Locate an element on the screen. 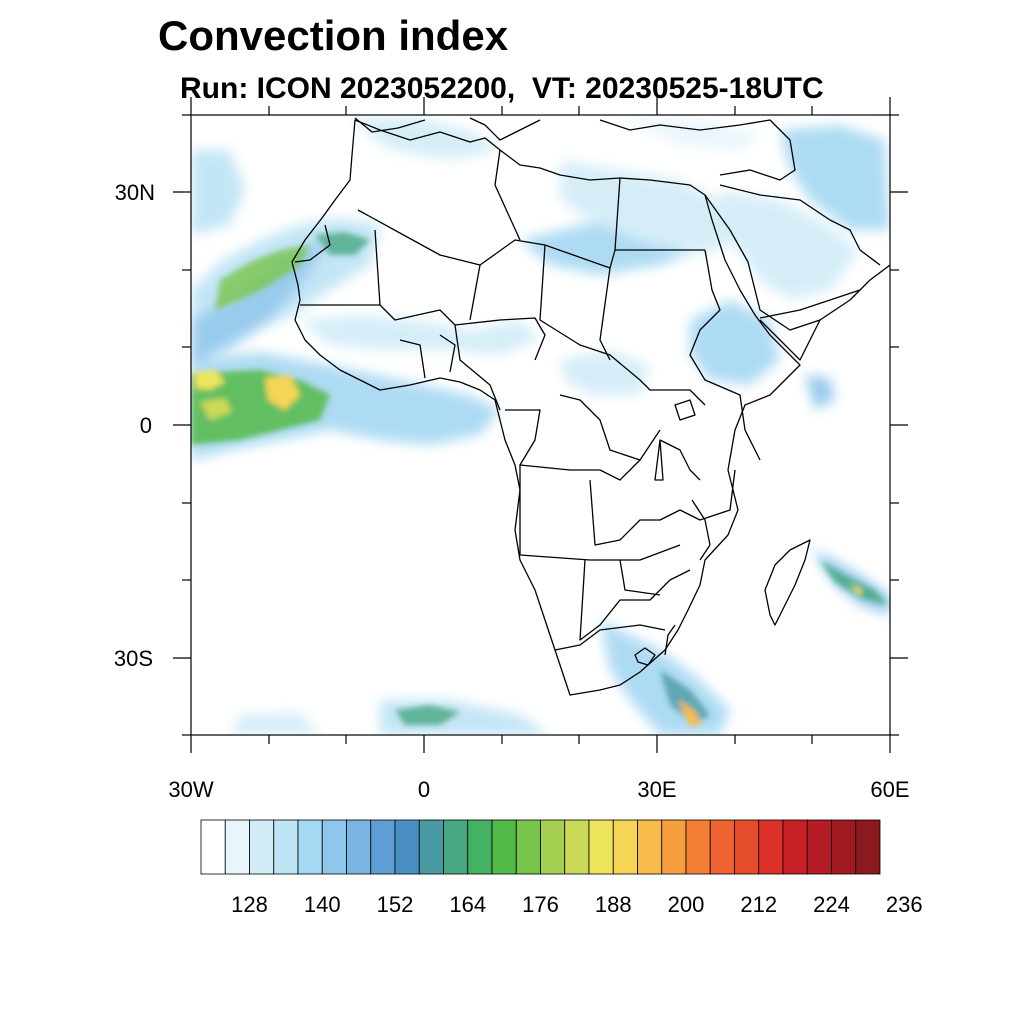 This screenshot has height=1024, width=1024. colorbar-tick-label: 176 is located at coordinates (540, 904).